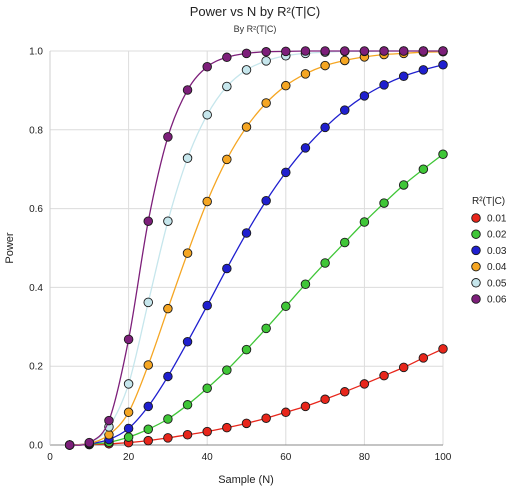 The image size is (510, 491). I want to click on legend-label: 0.06, so click(497, 300).